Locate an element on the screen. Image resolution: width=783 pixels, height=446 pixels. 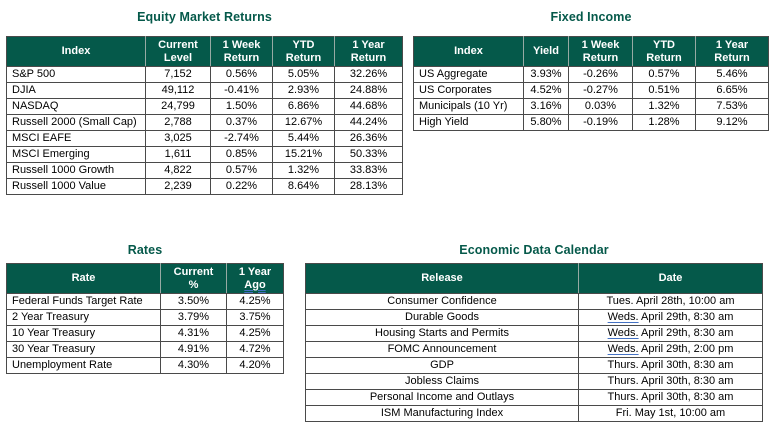
table-cell: US Corporates is located at coordinates (468, 90).